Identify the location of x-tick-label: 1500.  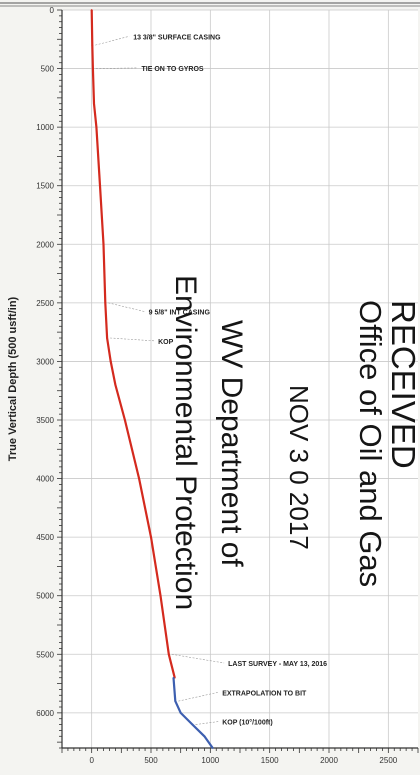
(270, 760).